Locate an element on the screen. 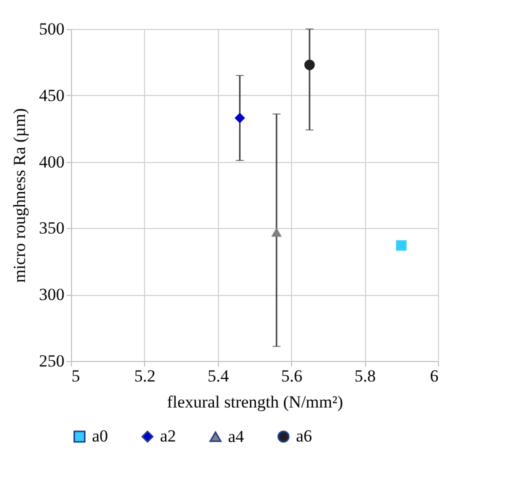 This screenshot has height=477, width=507. legend-label: a2 is located at coordinates (168, 436).